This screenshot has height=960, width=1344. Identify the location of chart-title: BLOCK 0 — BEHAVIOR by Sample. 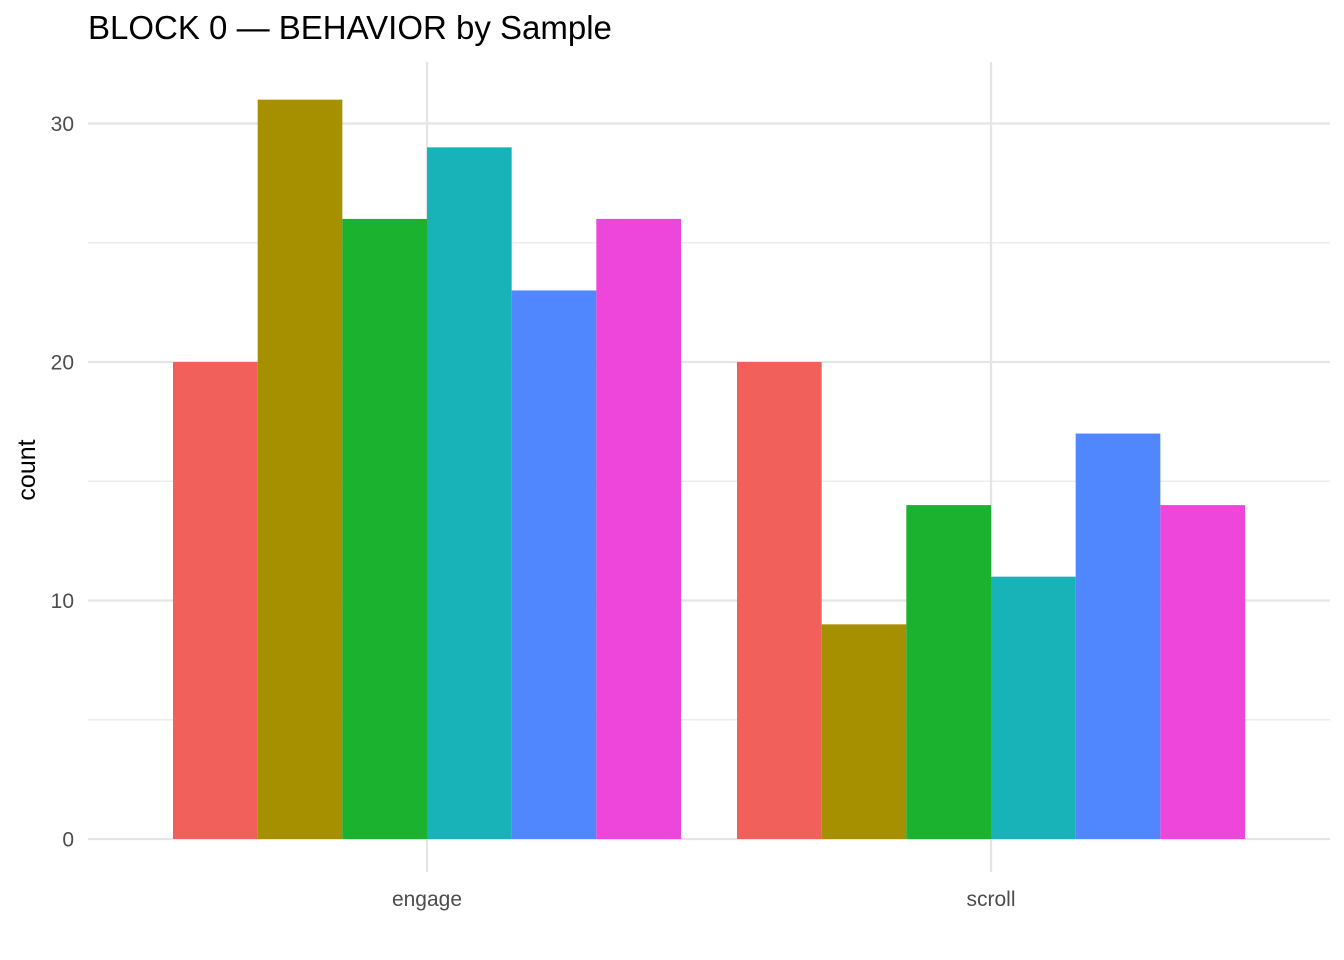
(350, 27).